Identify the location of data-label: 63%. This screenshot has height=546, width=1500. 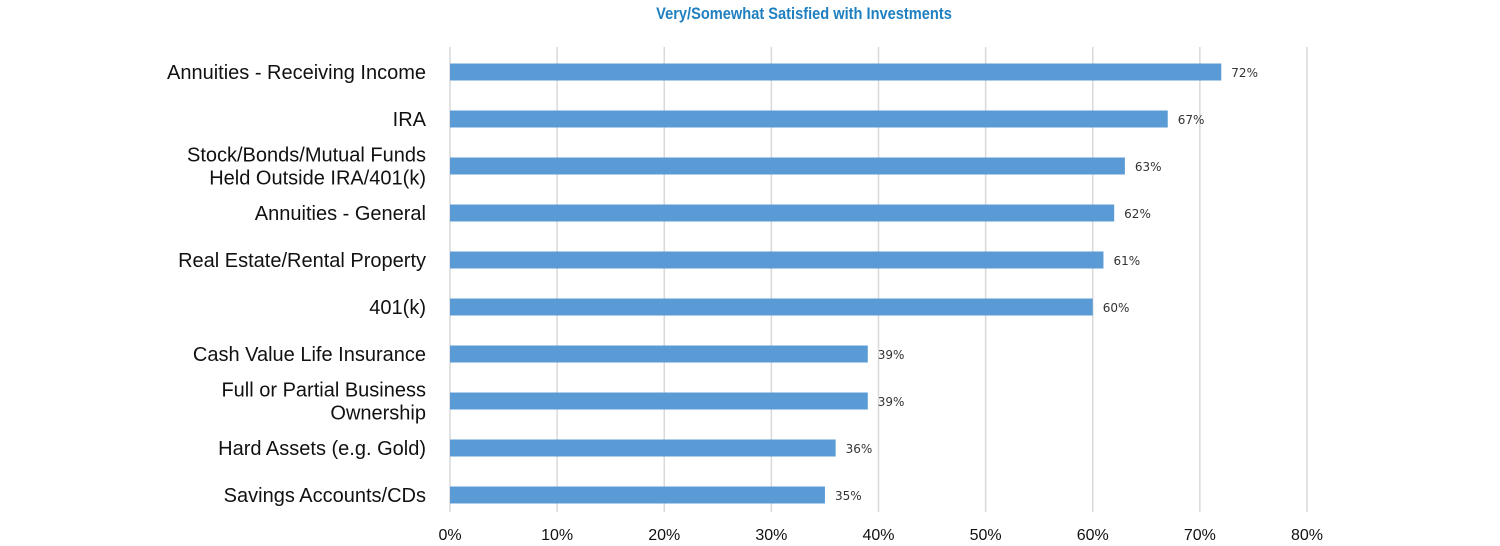
(1148, 167).